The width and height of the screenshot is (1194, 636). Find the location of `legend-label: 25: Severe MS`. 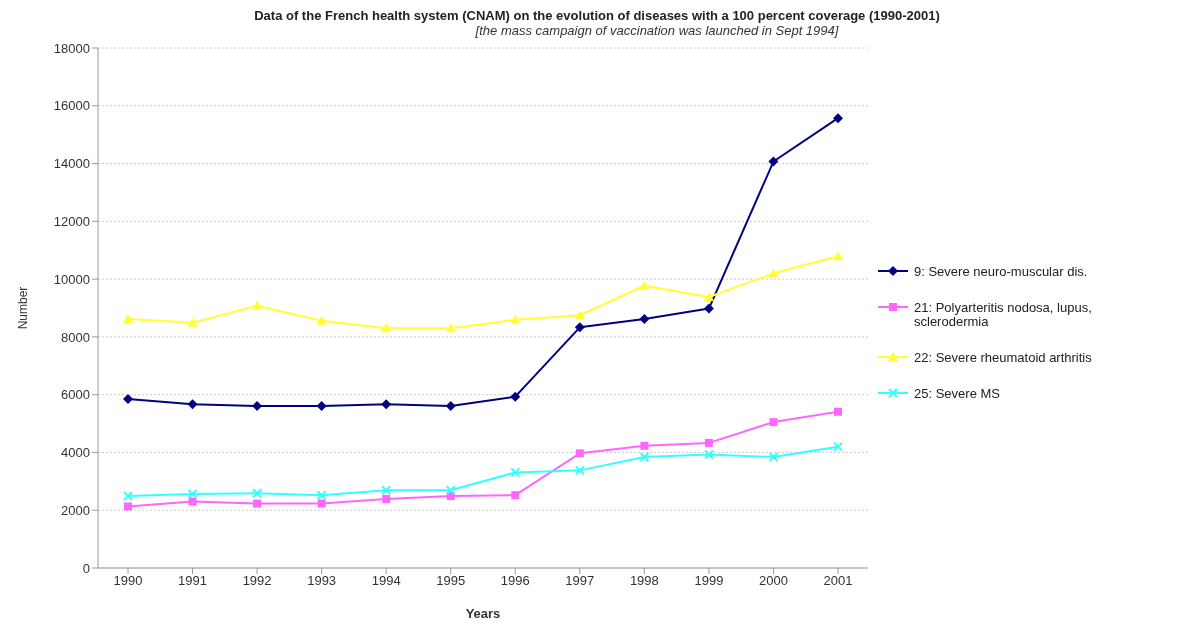

legend-label: 25: Severe MS is located at coordinates (957, 393).